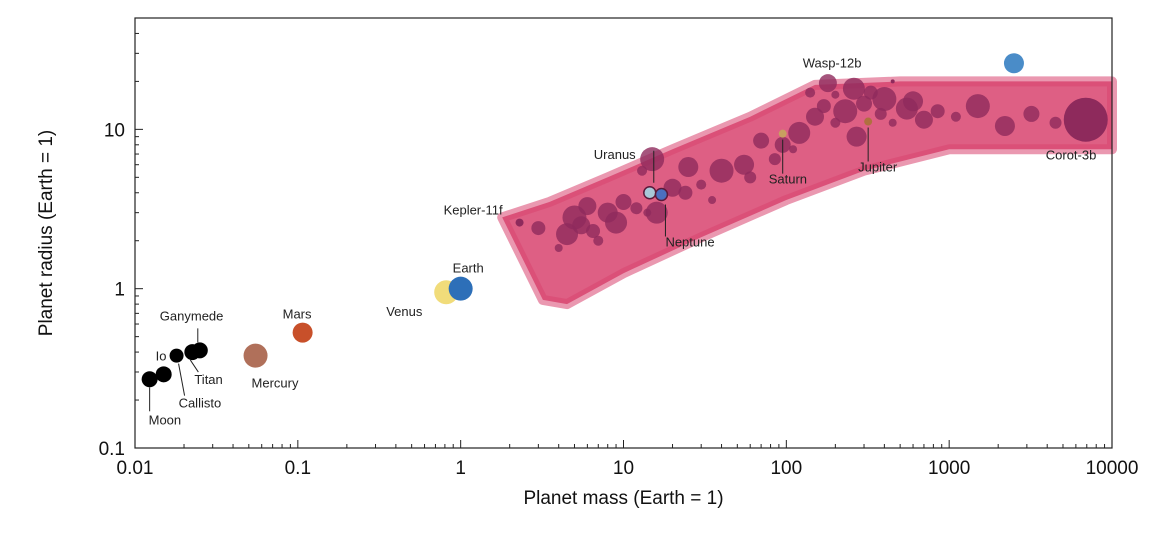  I want to click on label-wasp-12b: Wasp-12b, so click(832, 62).